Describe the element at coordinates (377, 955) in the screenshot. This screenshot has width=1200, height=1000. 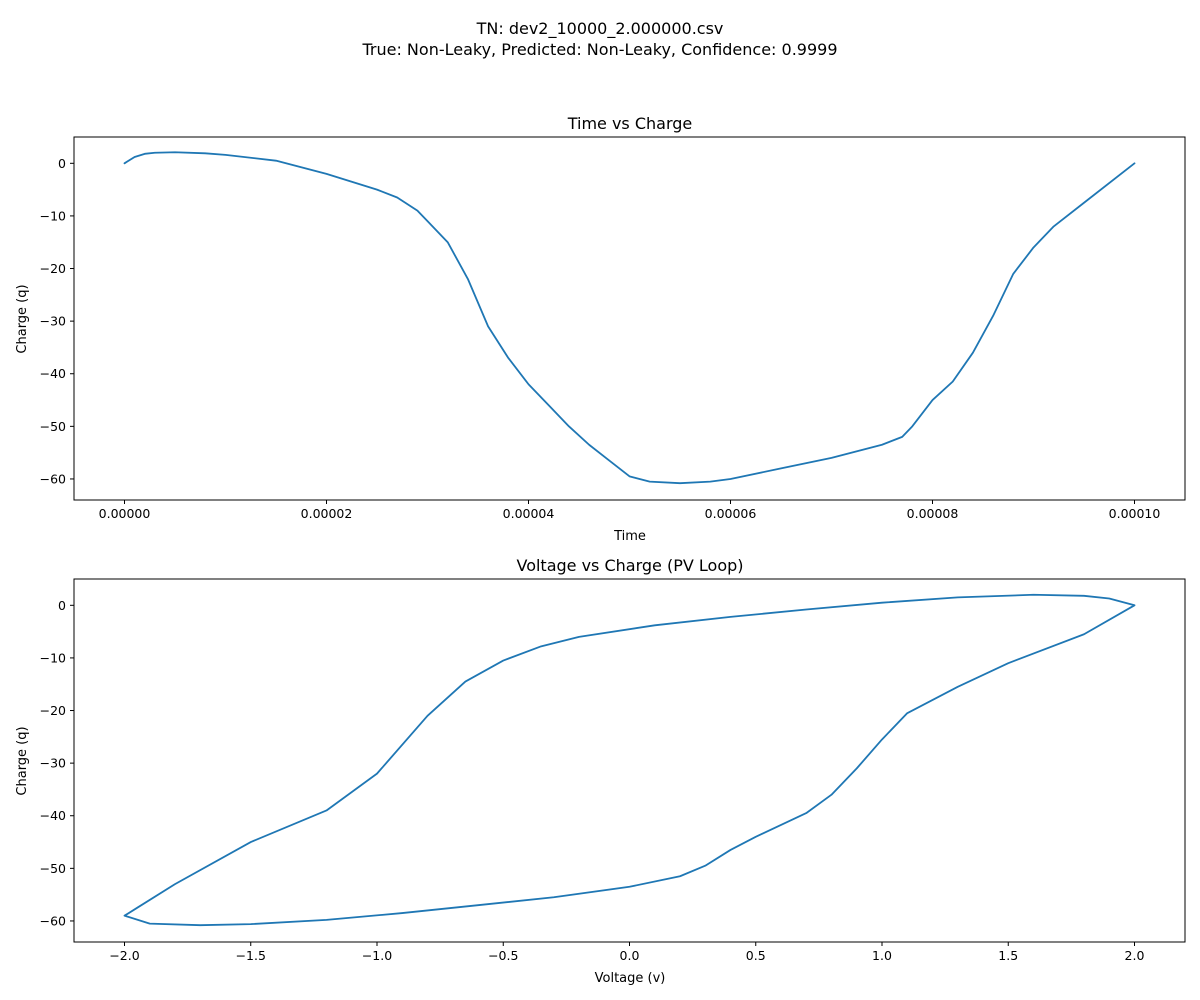
I see `x-tick-label: −1.0` at that location.